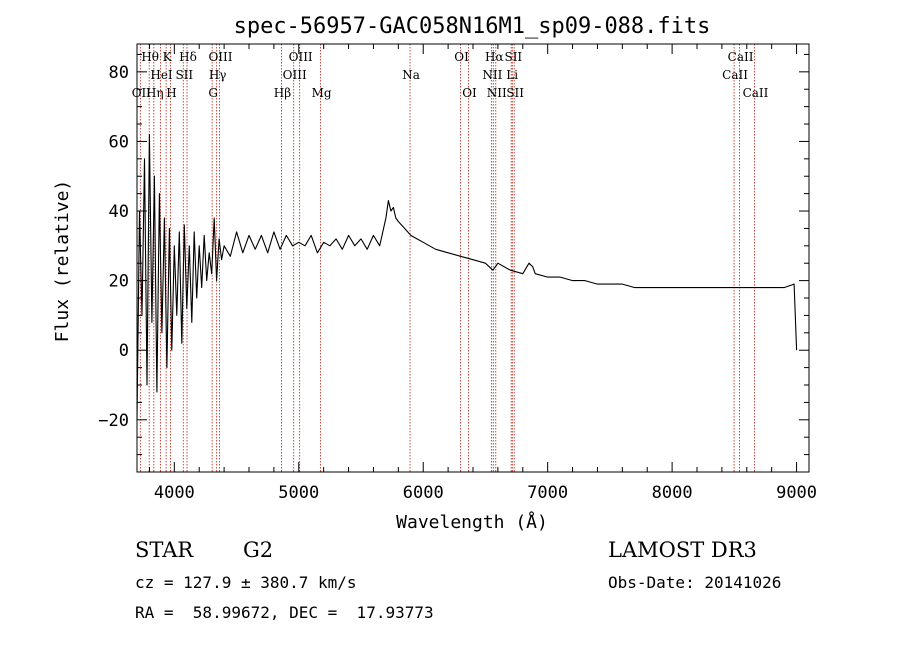 The image size is (900, 654). Describe the element at coordinates (119, 142) in the screenshot. I see `y-tick-label: 60` at that location.